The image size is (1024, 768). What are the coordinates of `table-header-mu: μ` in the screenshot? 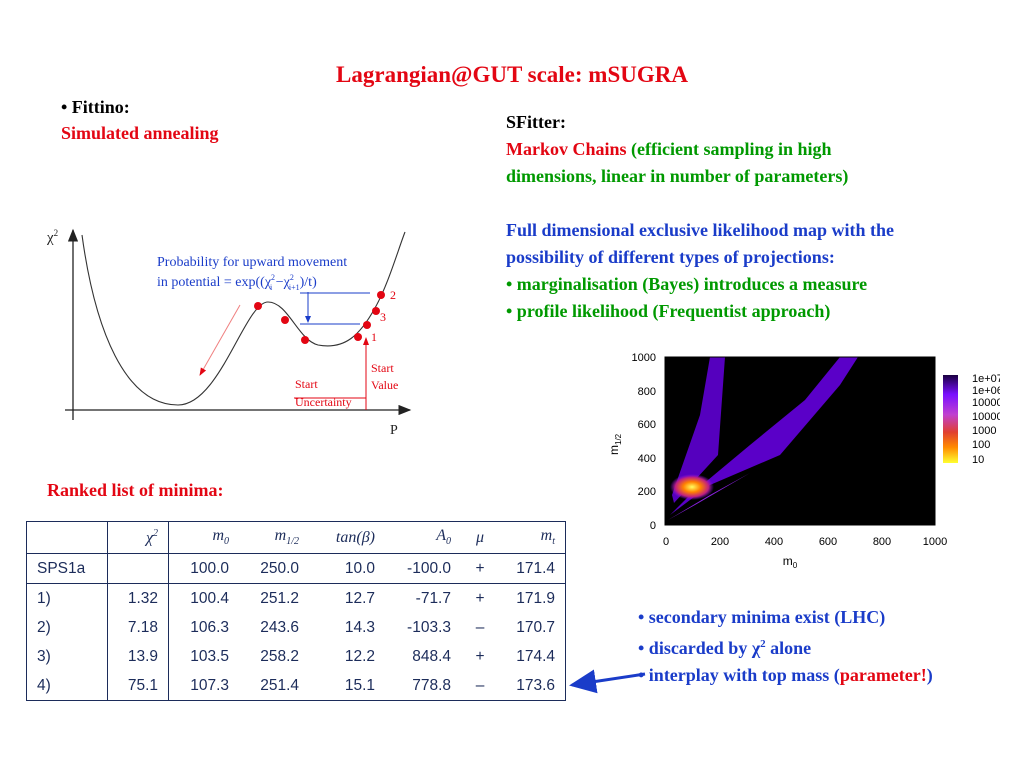 It's located at (480, 537).